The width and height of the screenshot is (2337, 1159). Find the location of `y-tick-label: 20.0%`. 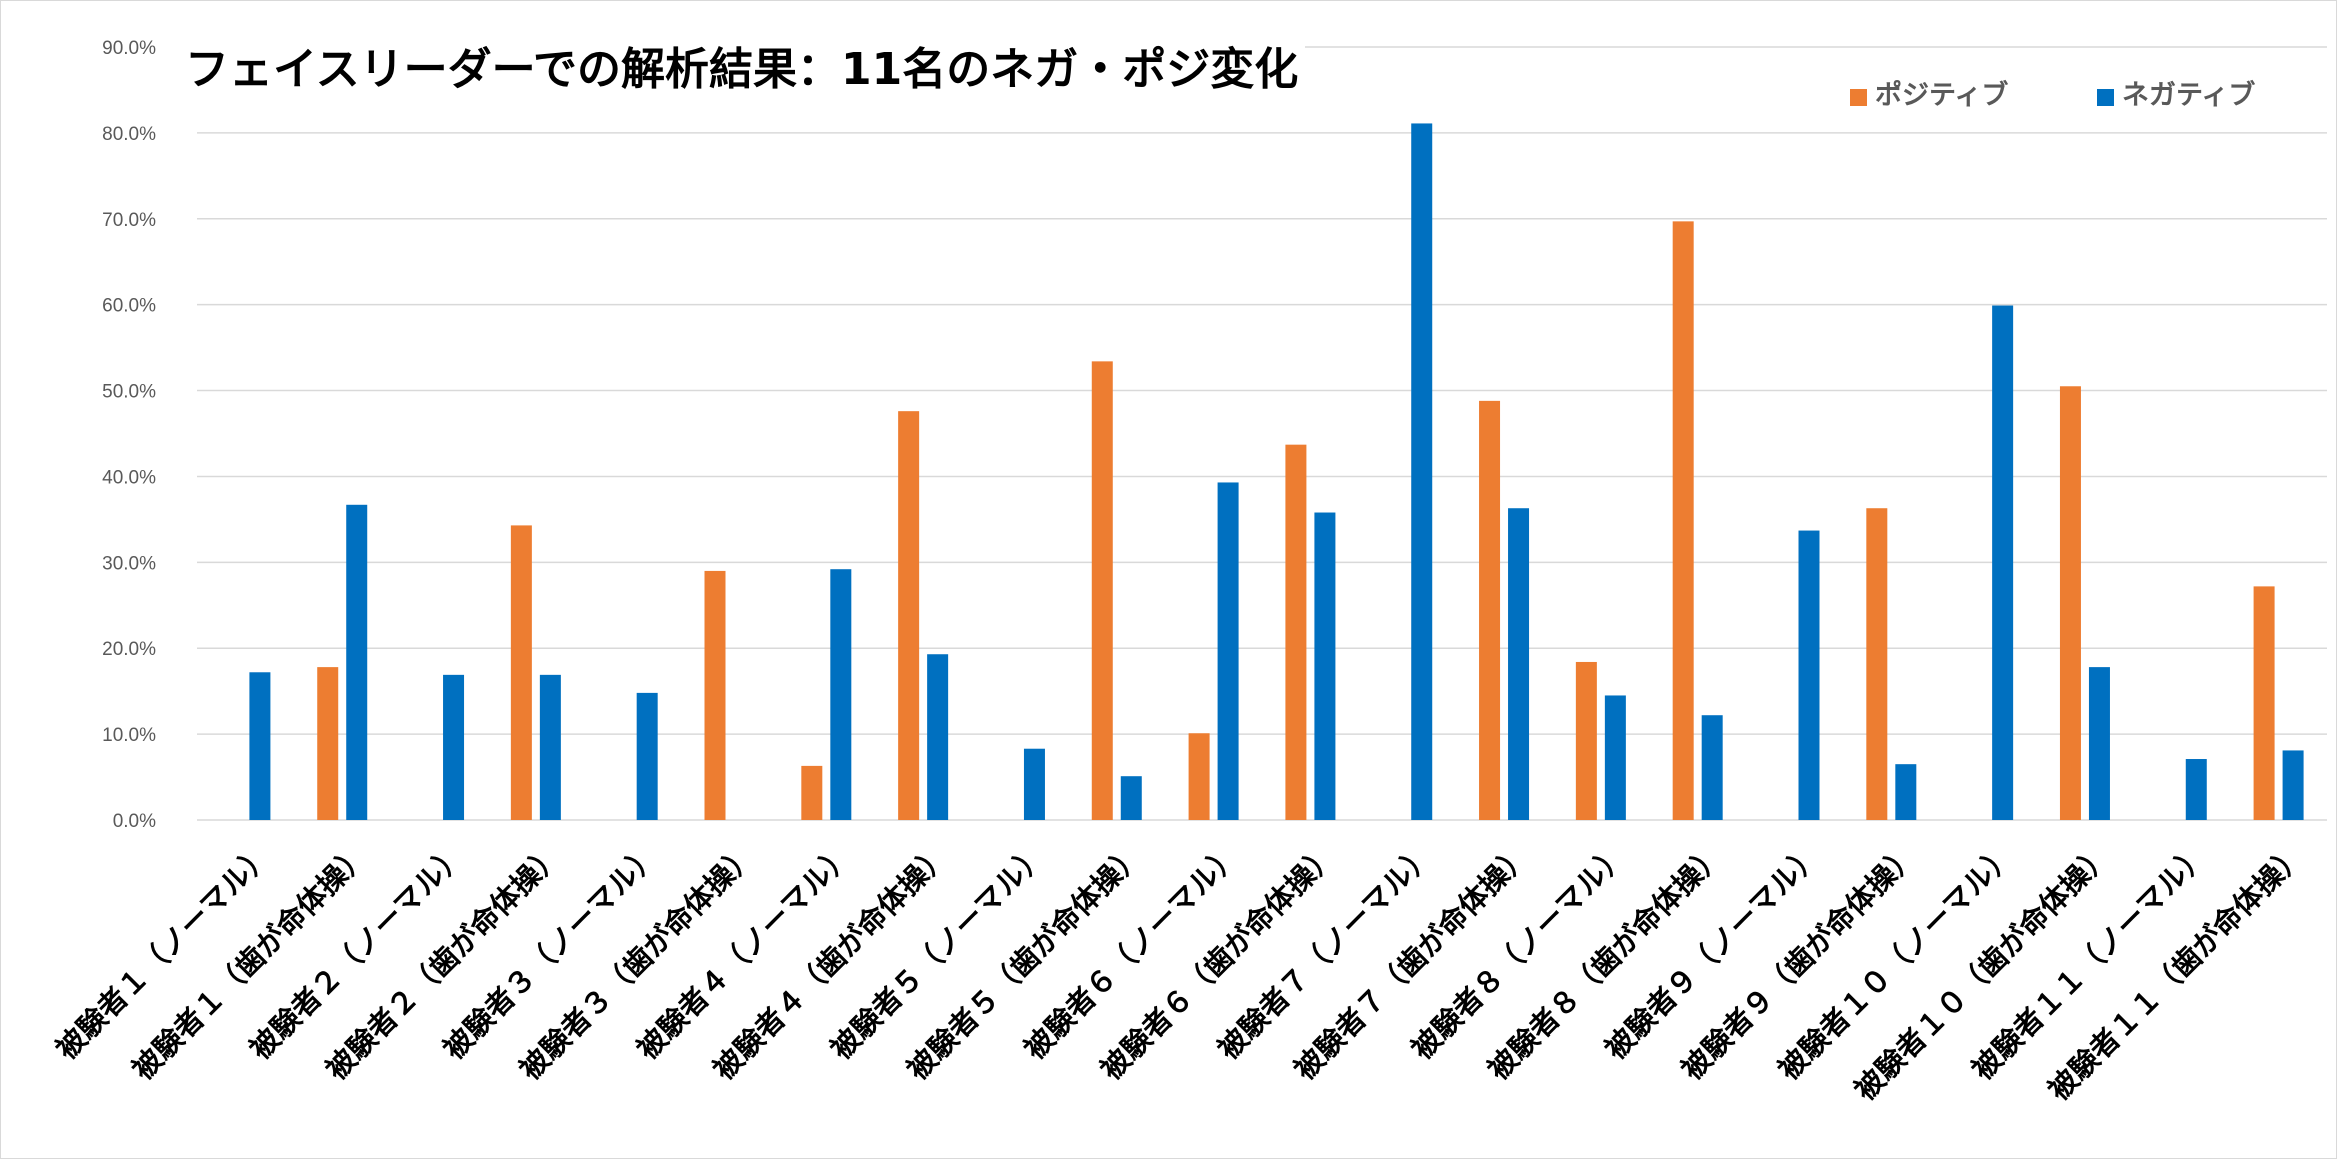

y-tick-label: 20.0% is located at coordinates (129, 649).